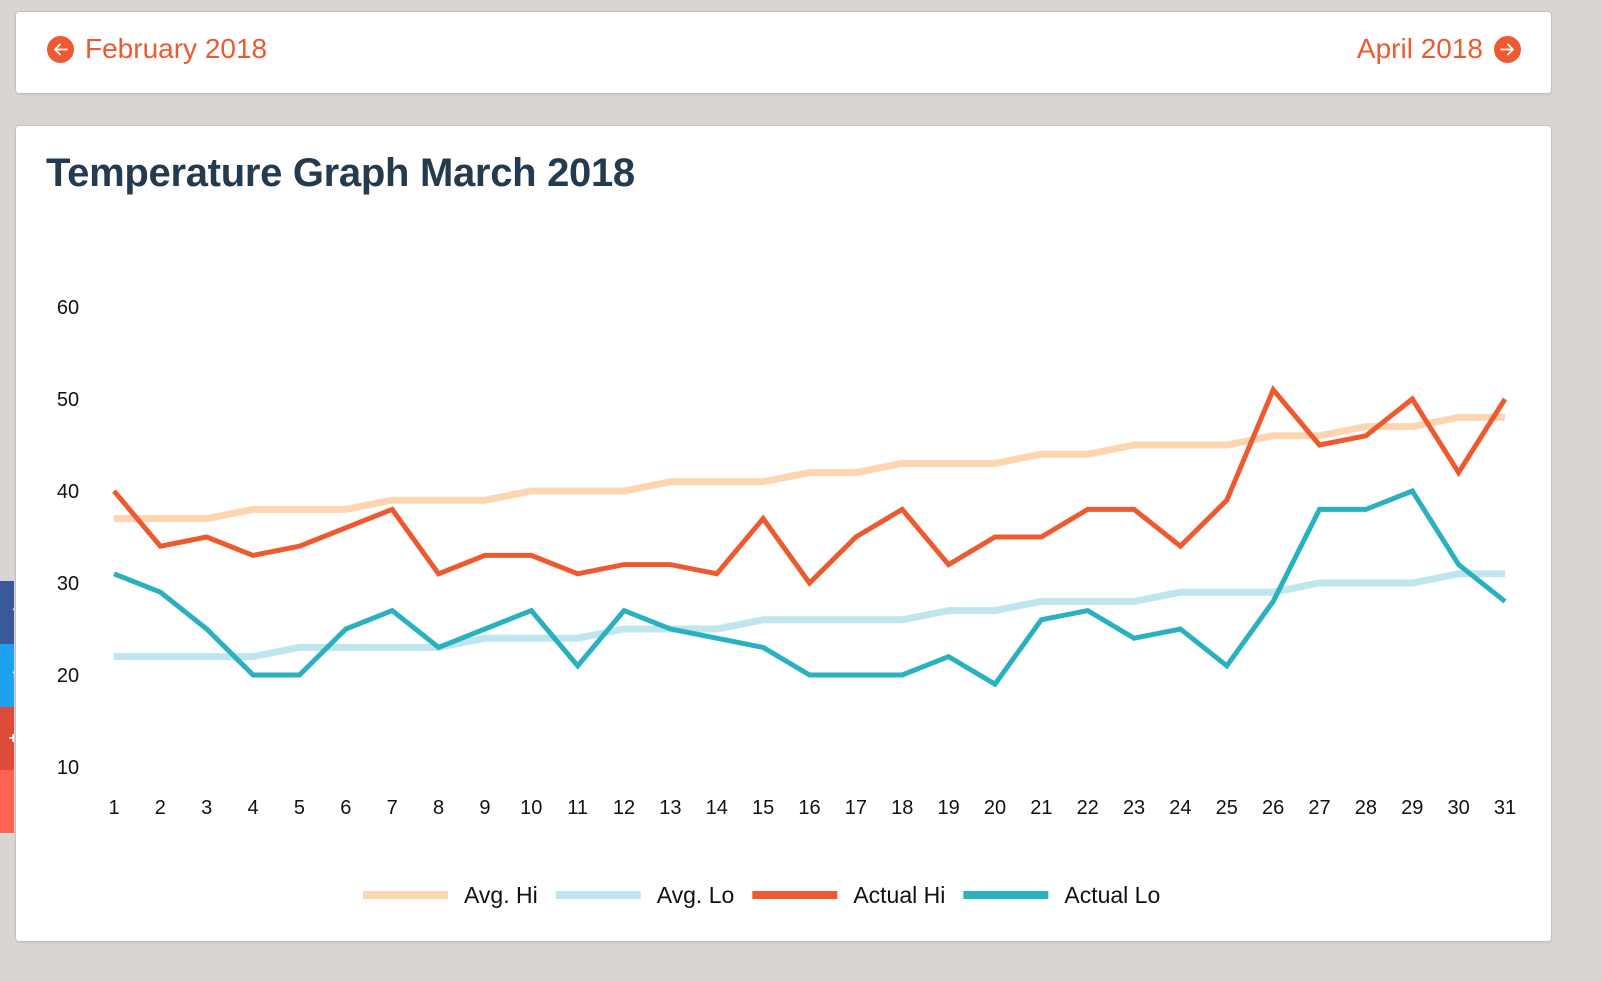 The image size is (1602, 982). I want to click on y-tick-label: 20, so click(68, 676).